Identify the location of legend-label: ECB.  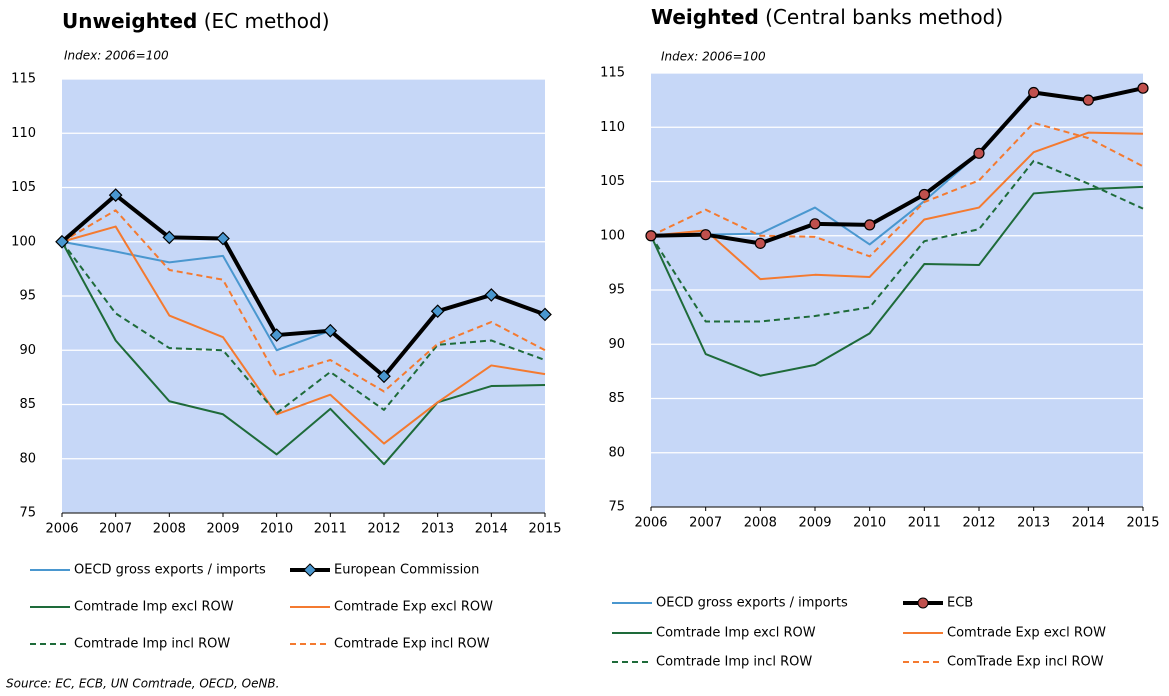
(960, 603).